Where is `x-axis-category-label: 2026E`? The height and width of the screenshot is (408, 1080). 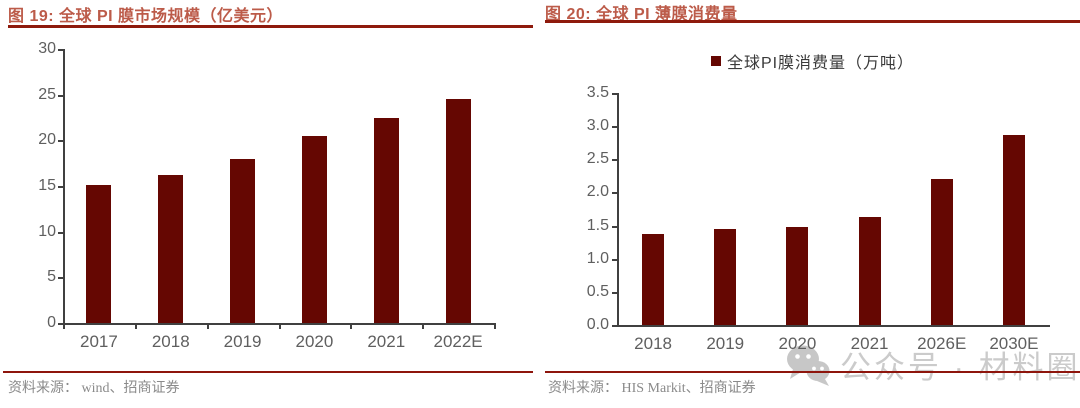 x-axis-category-label: 2026E is located at coordinates (942, 343).